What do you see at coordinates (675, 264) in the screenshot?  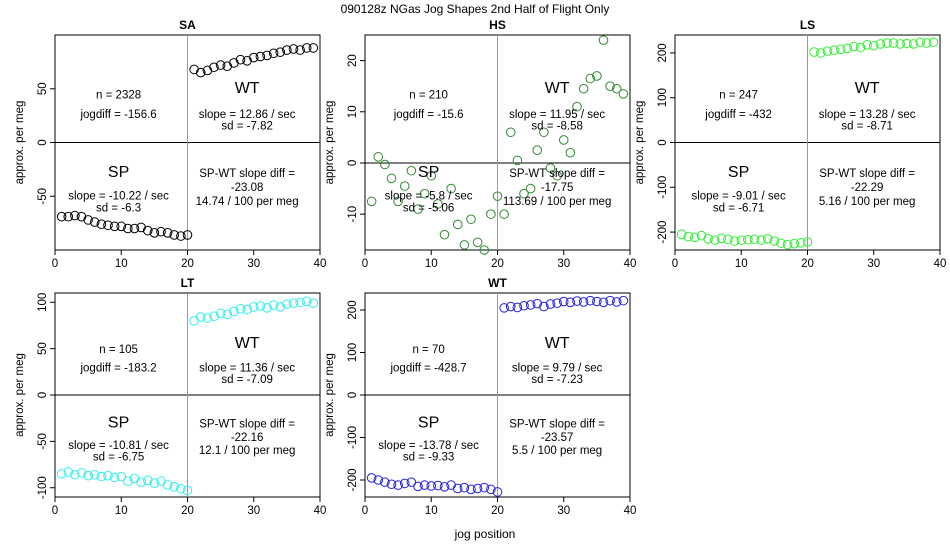 I see `x-tick-label: 0` at bounding box center [675, 264].